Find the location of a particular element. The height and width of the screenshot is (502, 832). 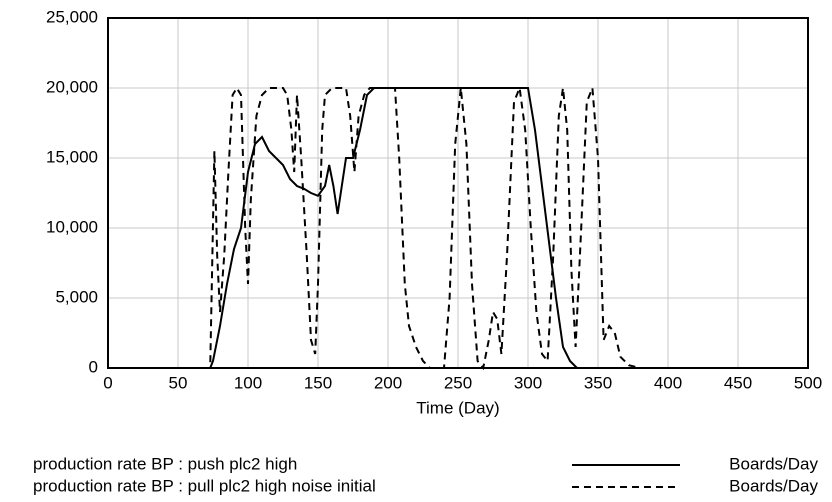

x-tick-label: 200 is located at coordinates (388, 382).